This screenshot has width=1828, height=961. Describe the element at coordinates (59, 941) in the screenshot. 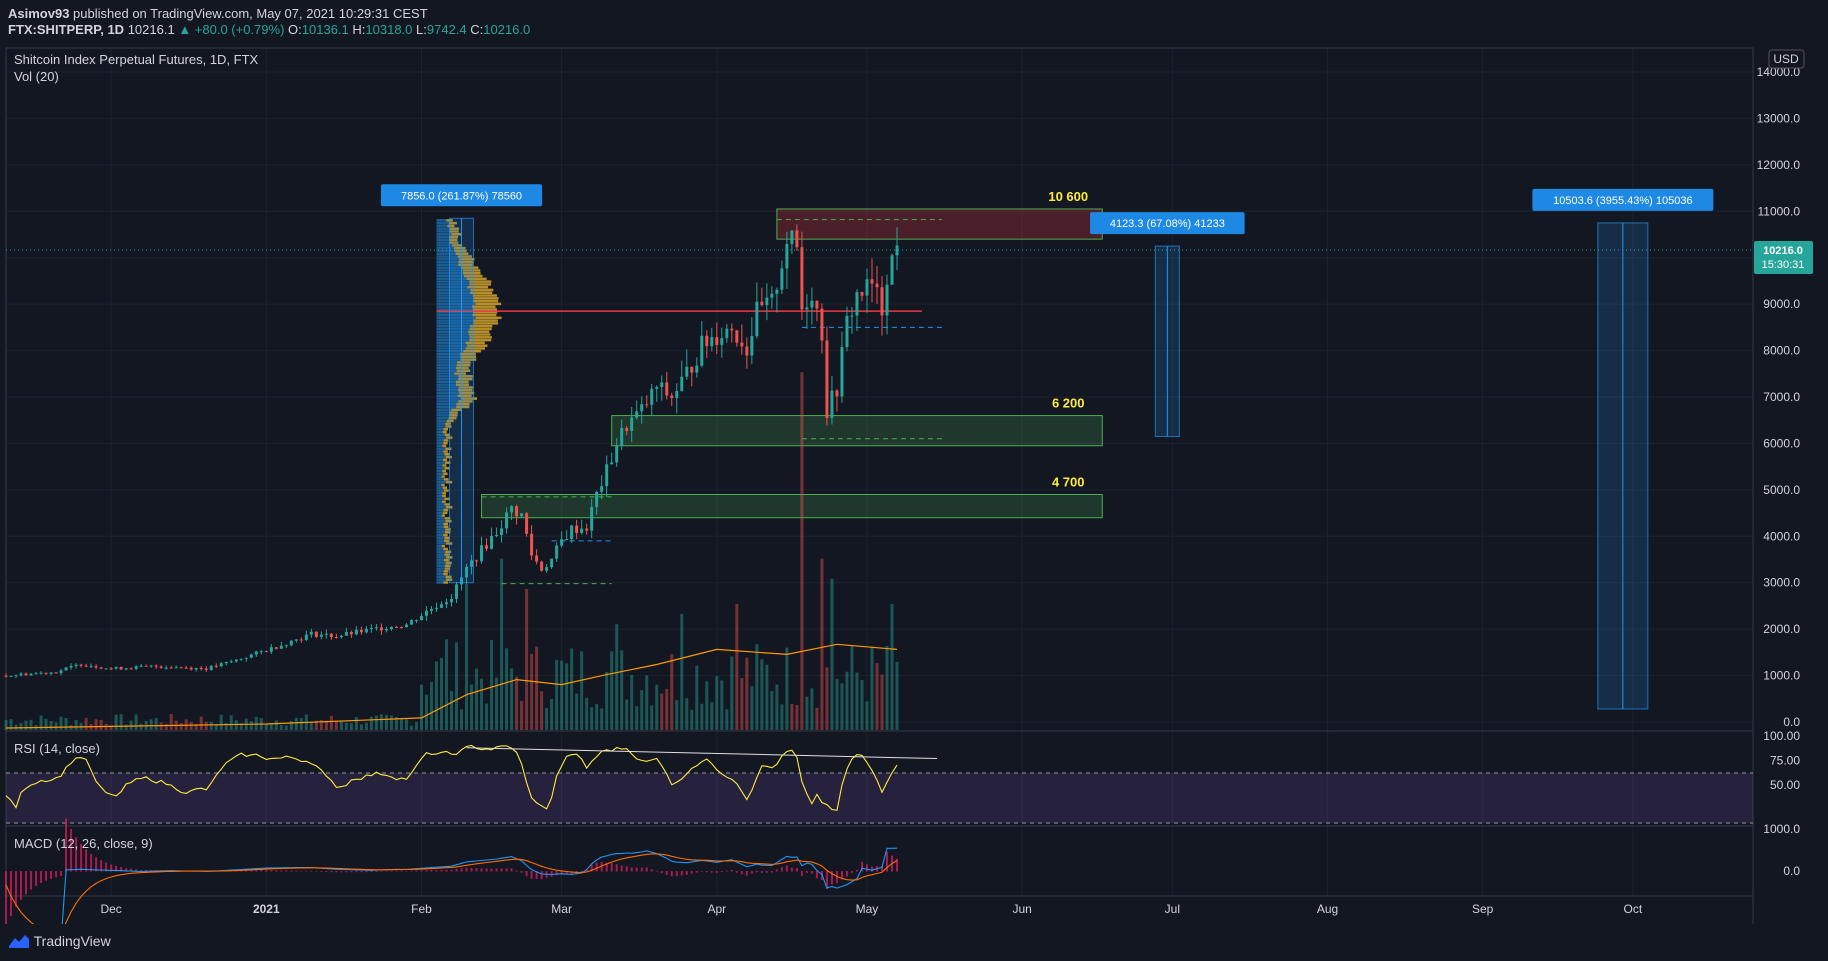

I see `tradingview-logo: TradingView` at that location.